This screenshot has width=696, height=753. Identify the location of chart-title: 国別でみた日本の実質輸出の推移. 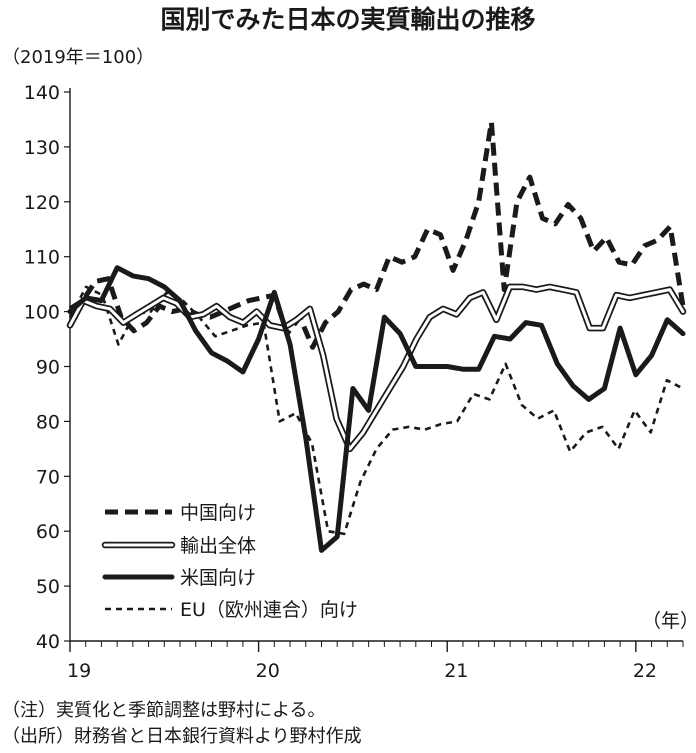
(347, 19).